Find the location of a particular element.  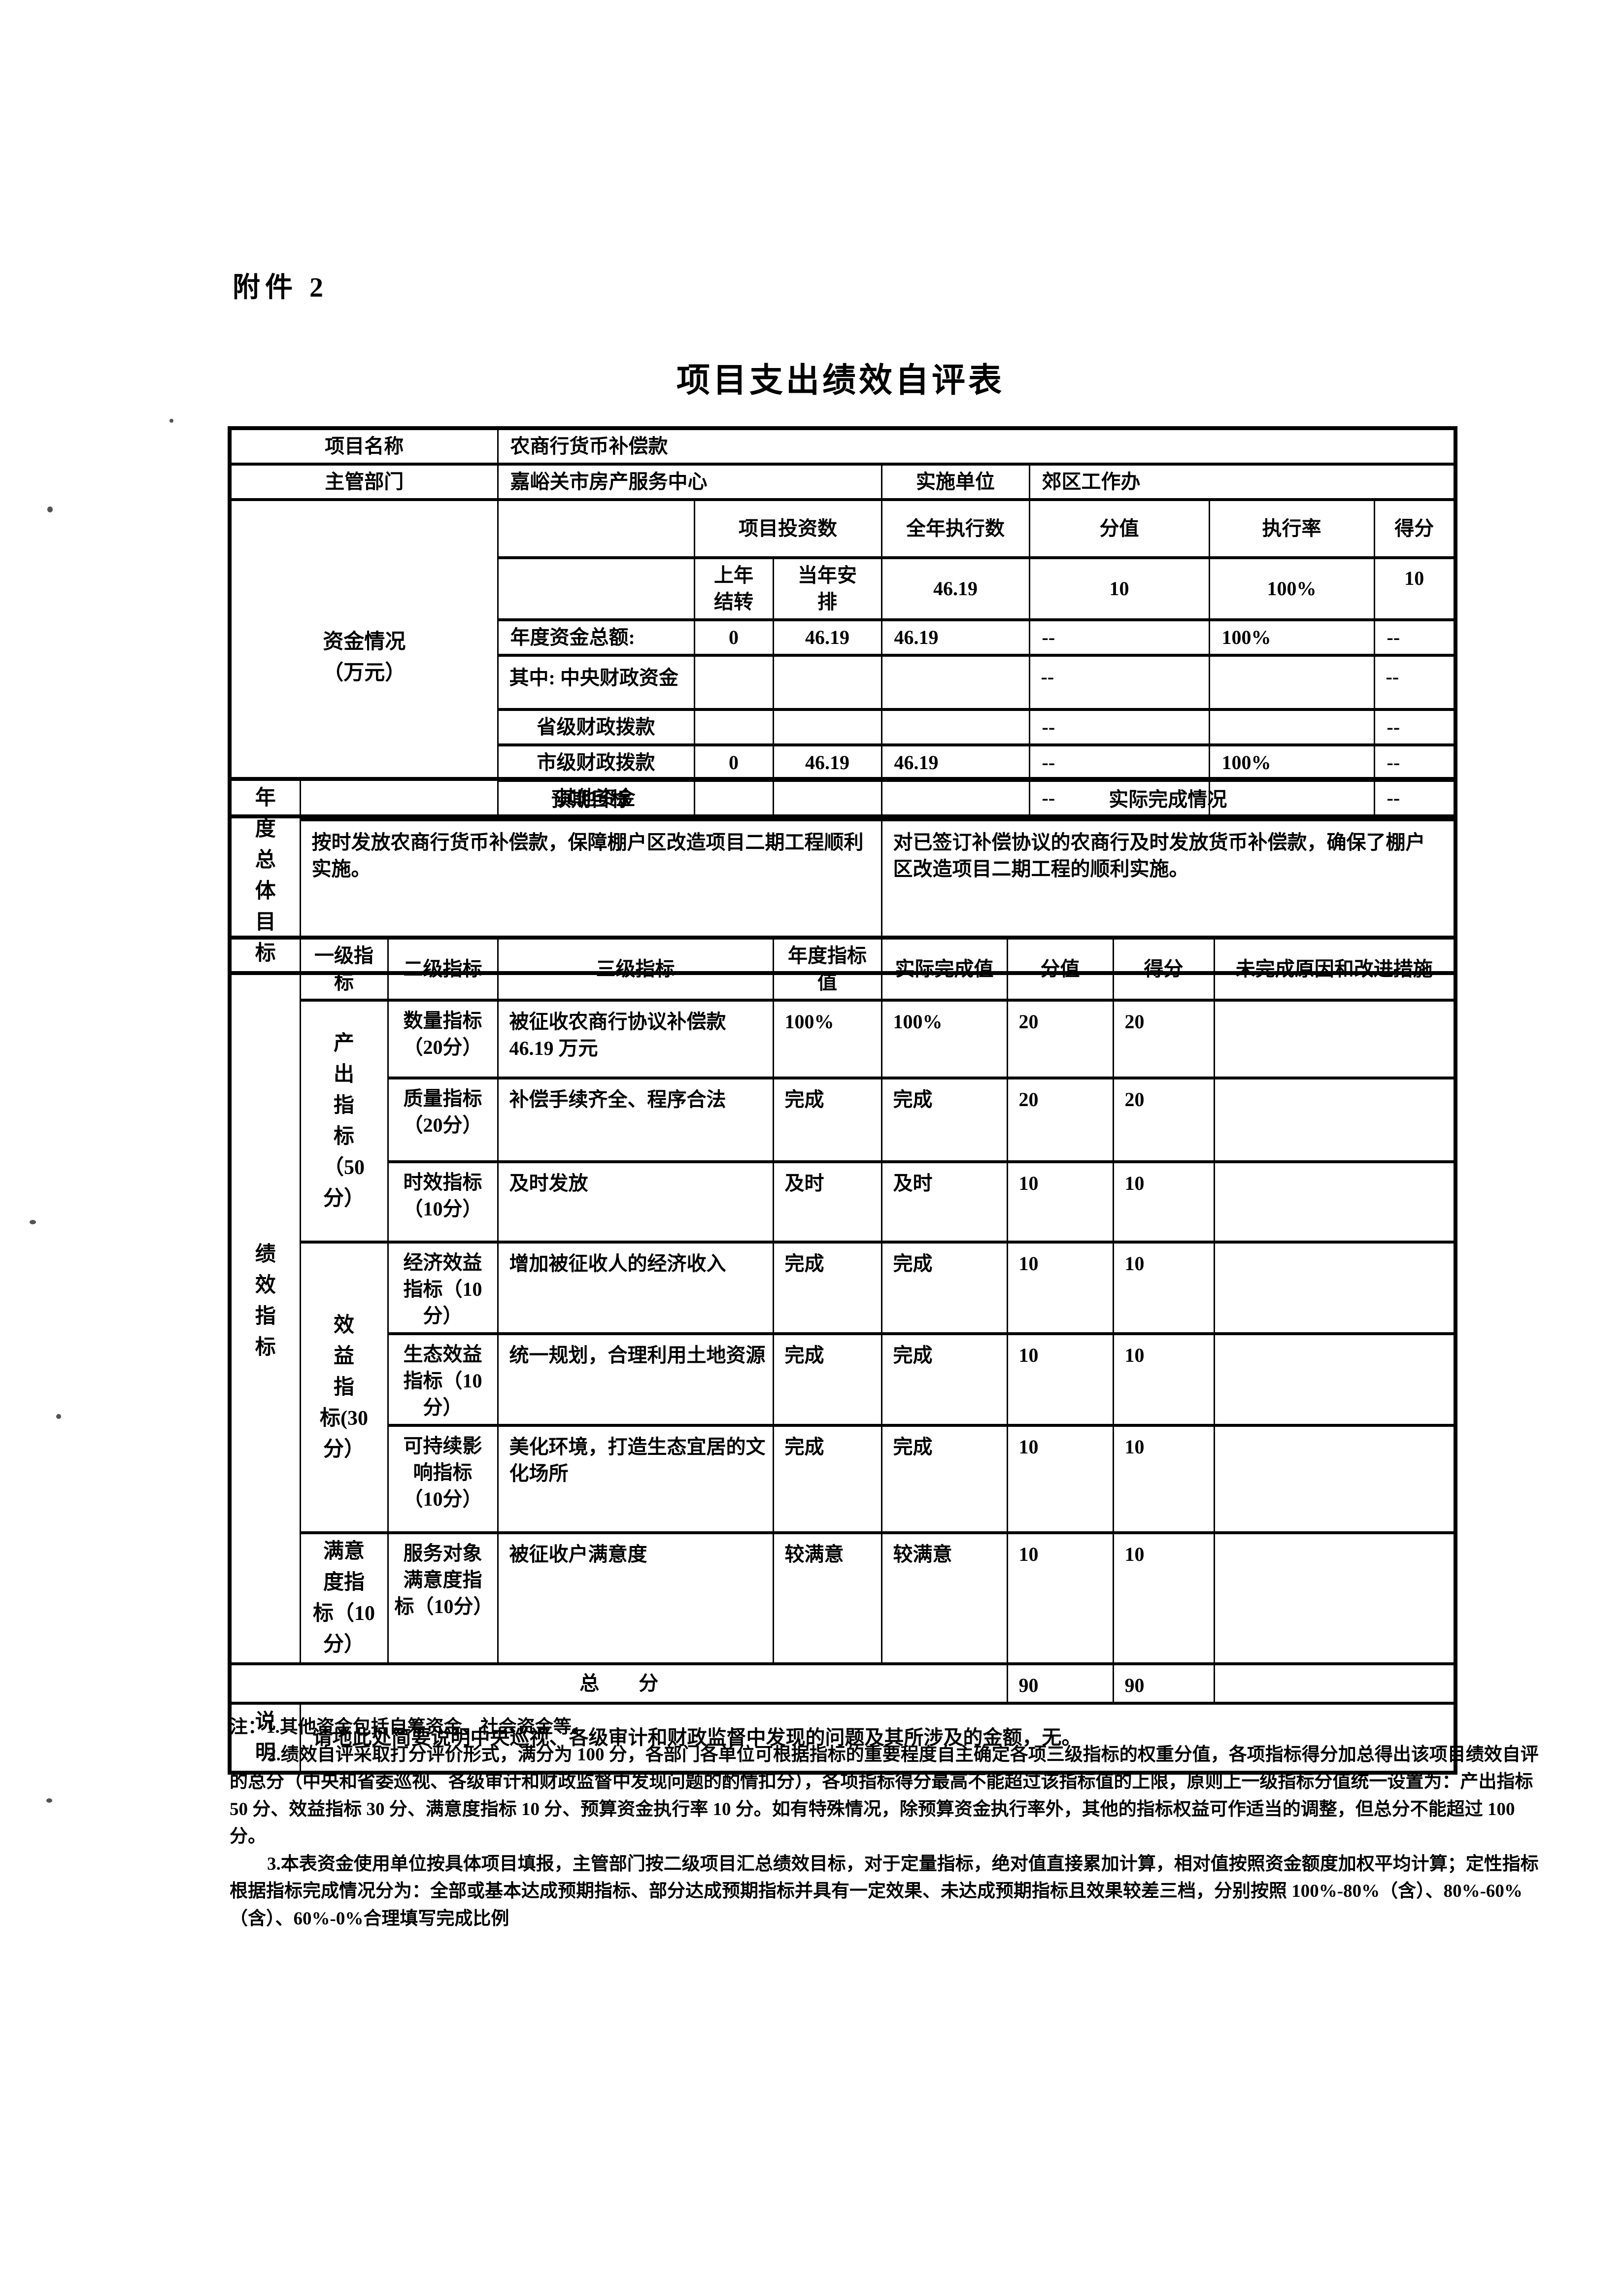

funds-score-header: 得分 is located at coordinates (1415, 528).